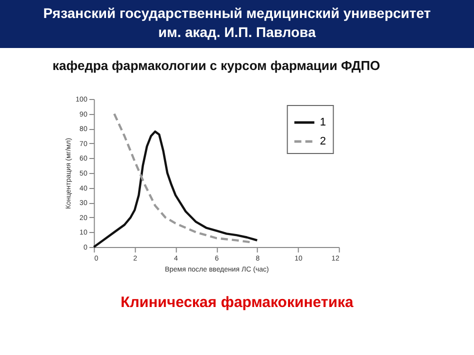  I want to click on chart-subtitle: кафедра фармакологии с курсом фармации ФДПО, so click(216, 65).